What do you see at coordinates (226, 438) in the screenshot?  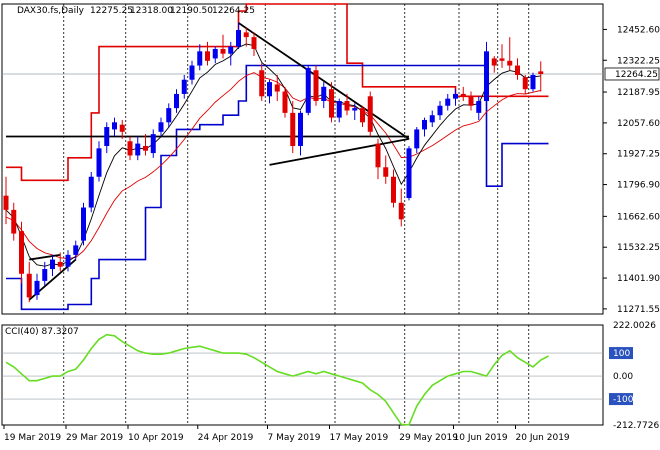 I see `date-label: 24 Apr 2019` at bounding box center [226, 438].